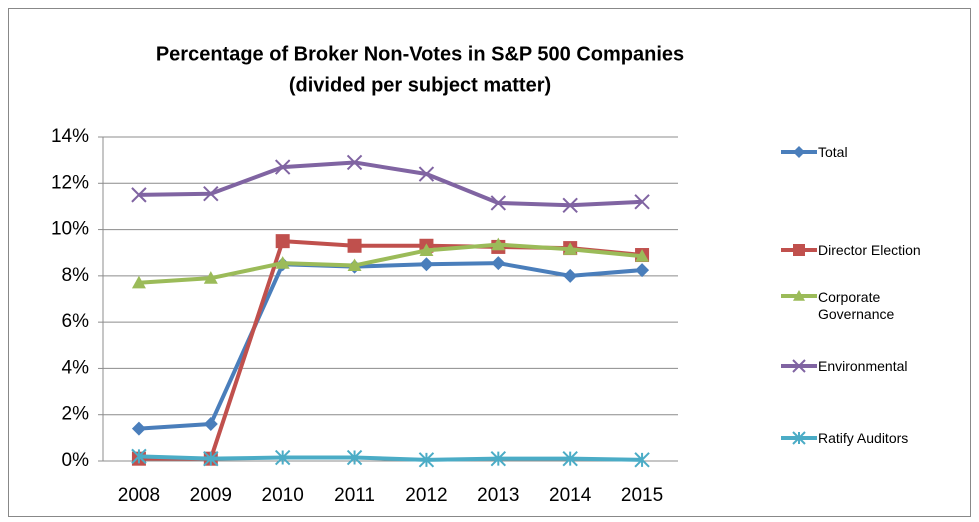  I want to click on x-tick-label: 2009, so click(211, 495).